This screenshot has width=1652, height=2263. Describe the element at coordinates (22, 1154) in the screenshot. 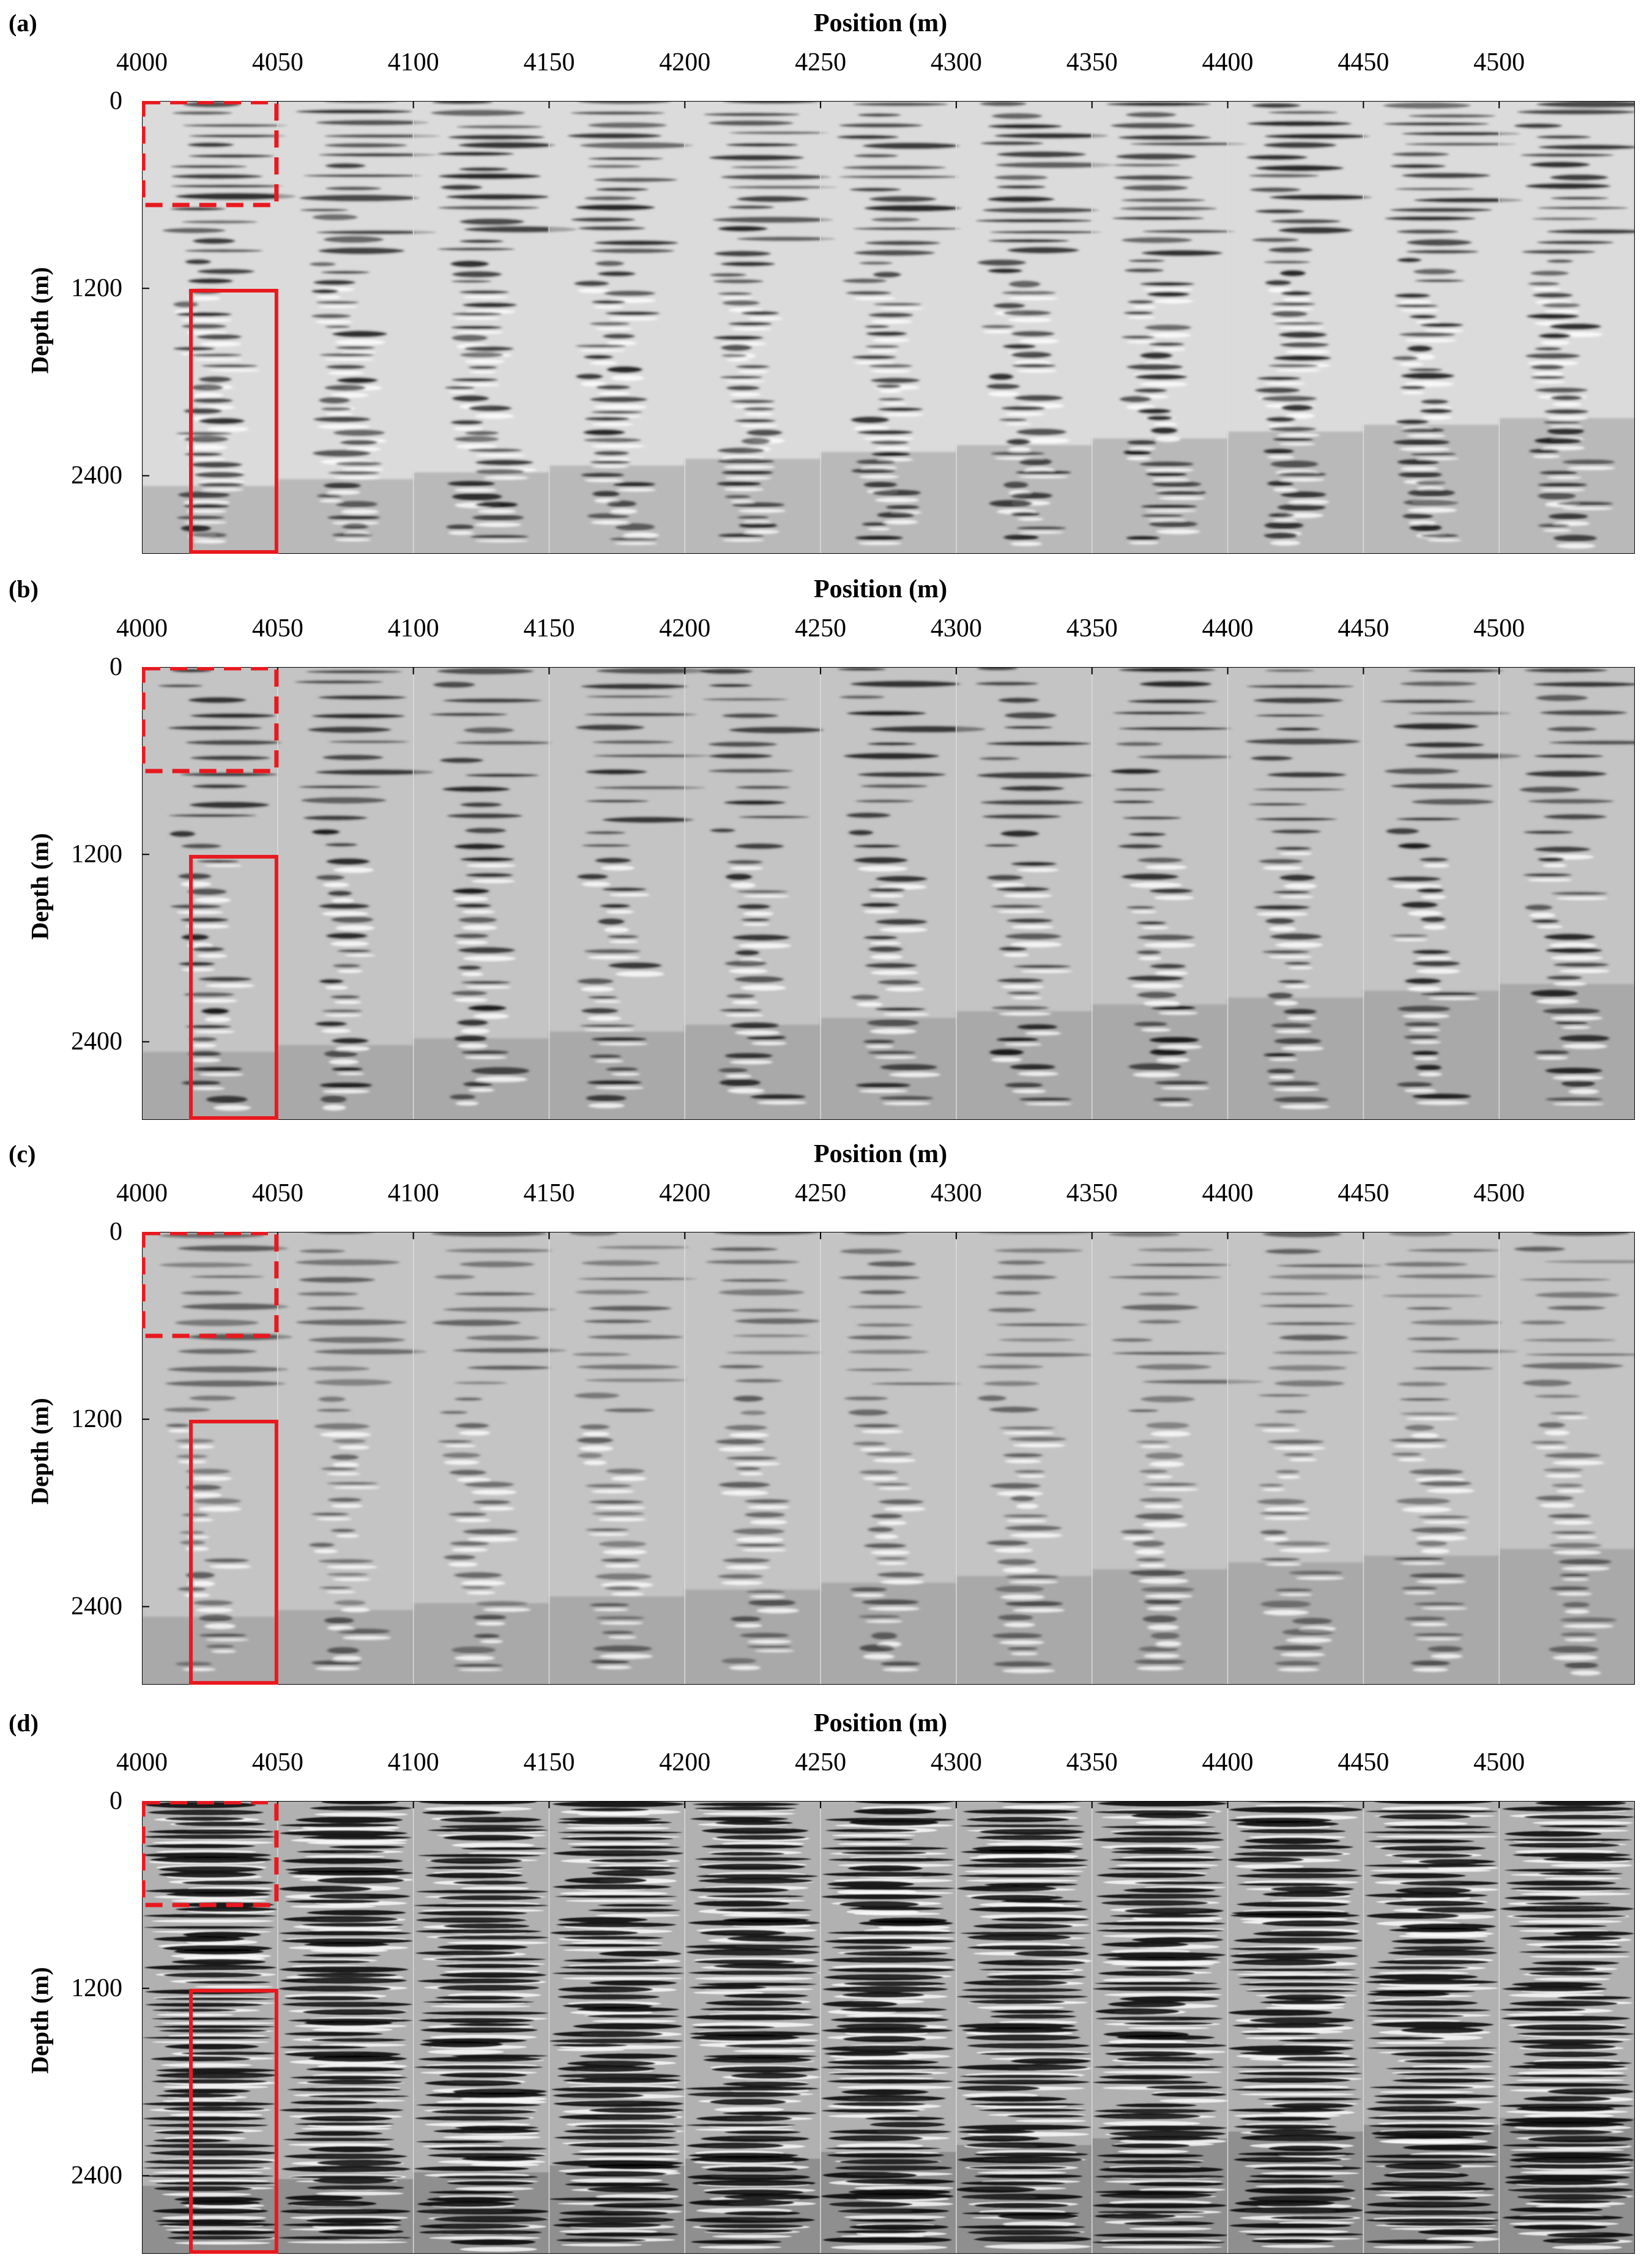

I see `panel-label: (c)` at that location.